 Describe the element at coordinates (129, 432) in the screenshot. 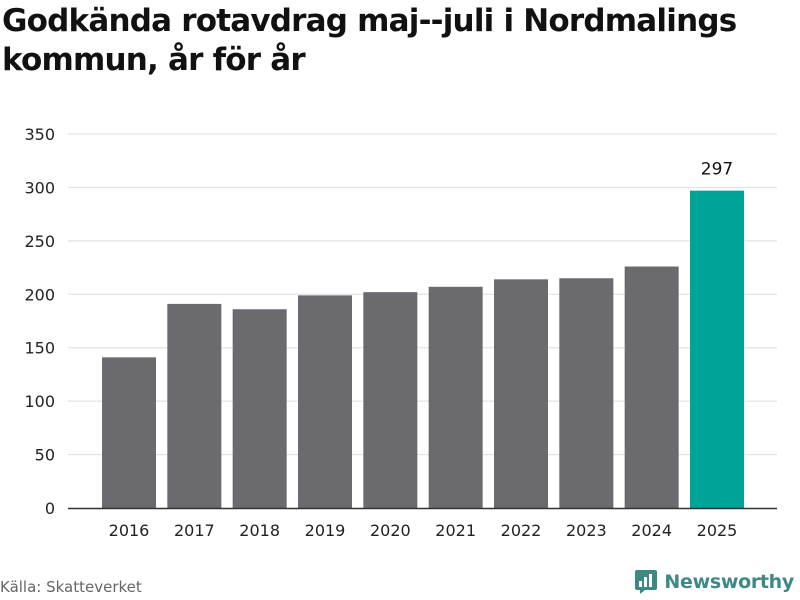

I see `bar-2016` at that location.